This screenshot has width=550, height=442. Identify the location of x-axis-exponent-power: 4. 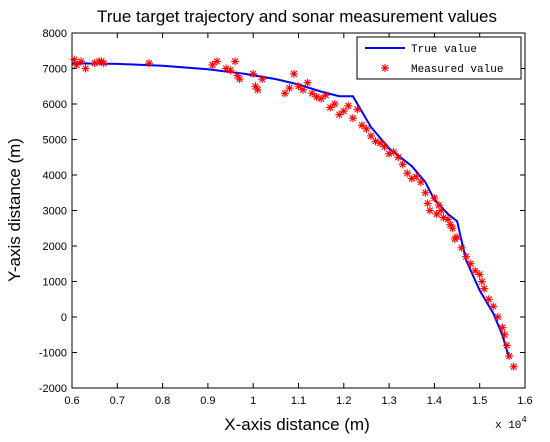
(523, 420).